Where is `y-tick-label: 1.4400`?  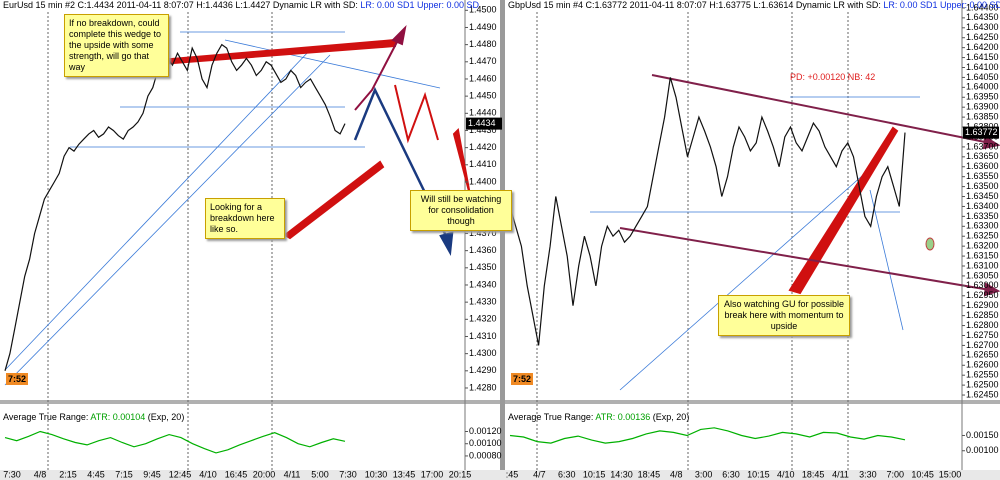 y-tick-label: 1.4400 is located at coordinates (483, 181).